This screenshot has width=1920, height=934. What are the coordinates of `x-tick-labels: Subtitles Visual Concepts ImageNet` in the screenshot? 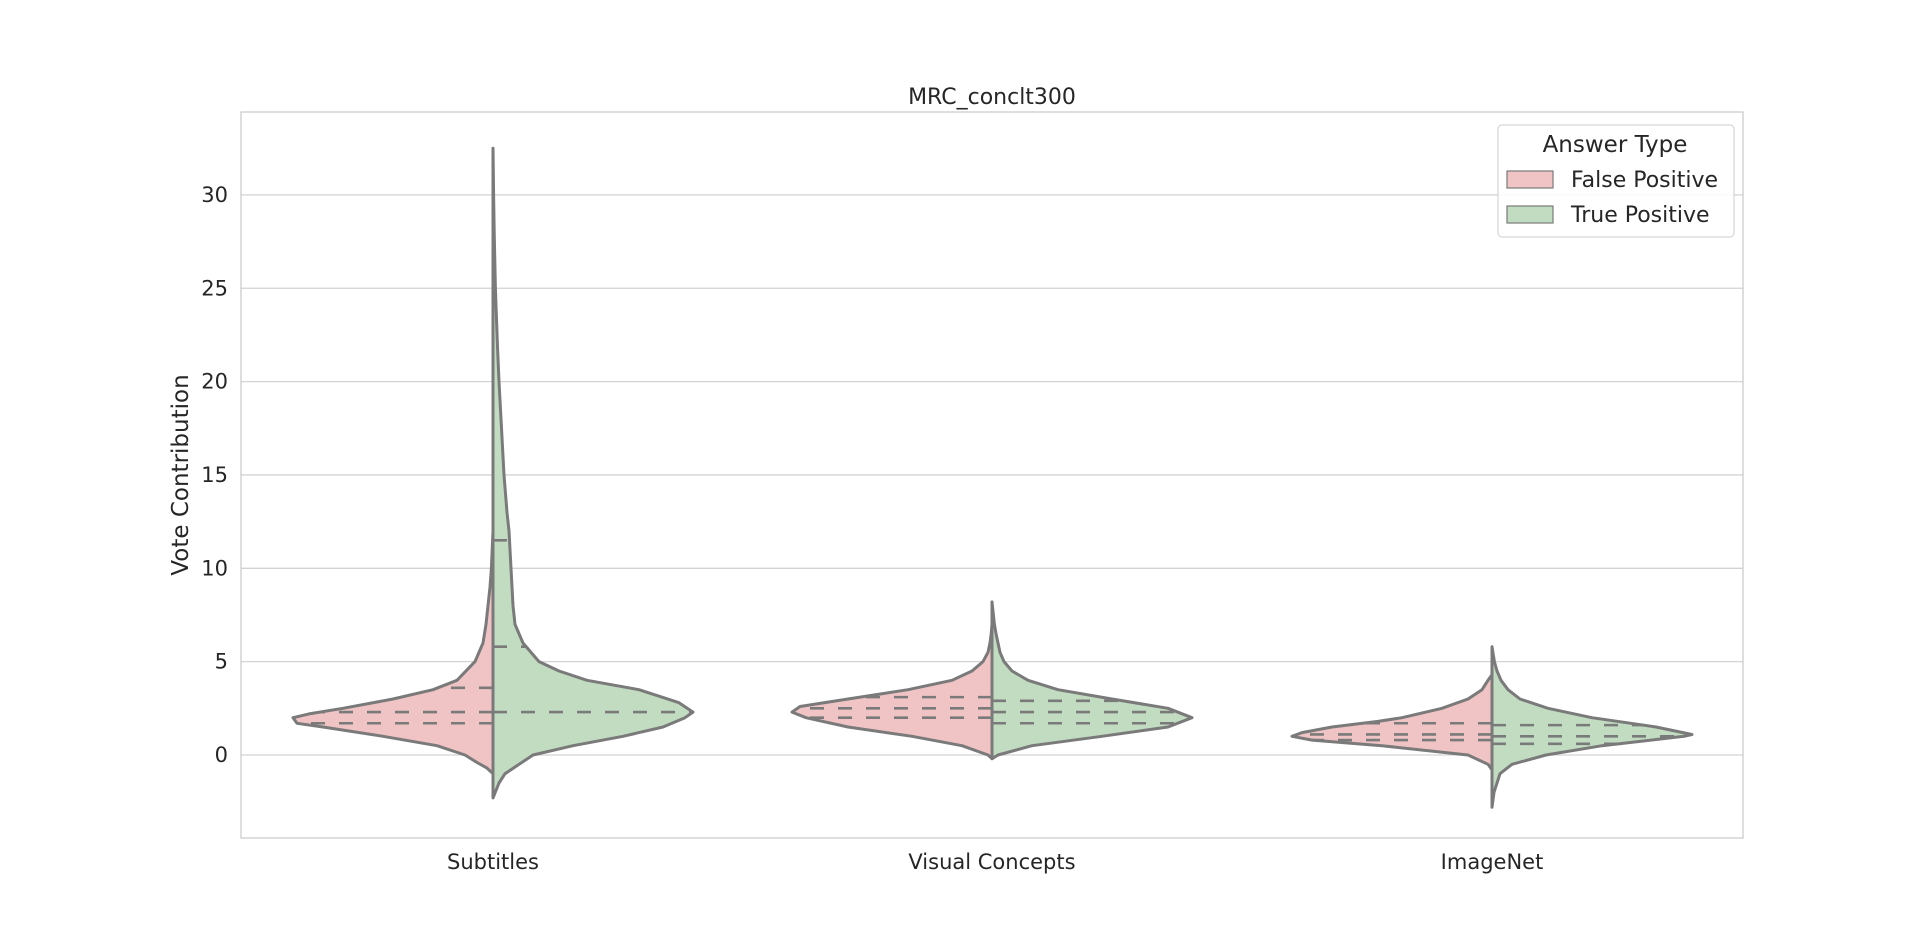 It's located at (995, 862).